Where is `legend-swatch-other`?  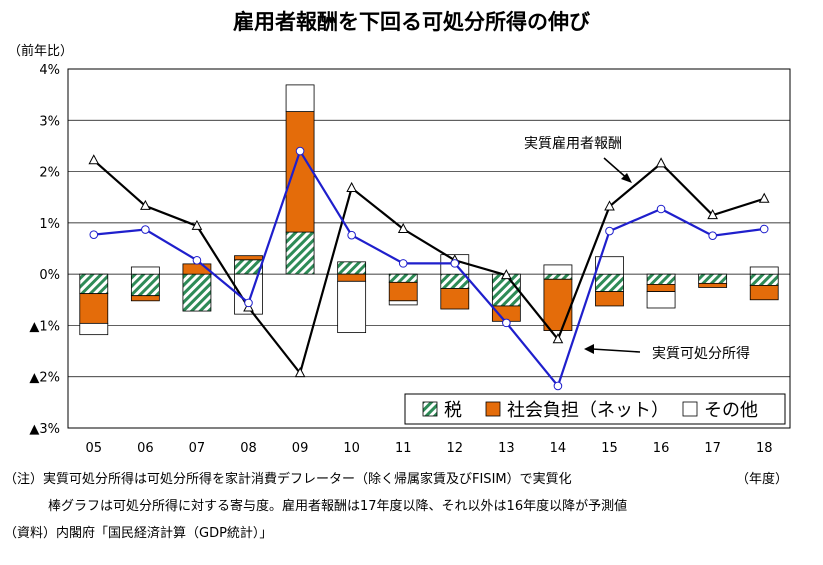
legend-swatch-other is located at coordinates (690, 409).